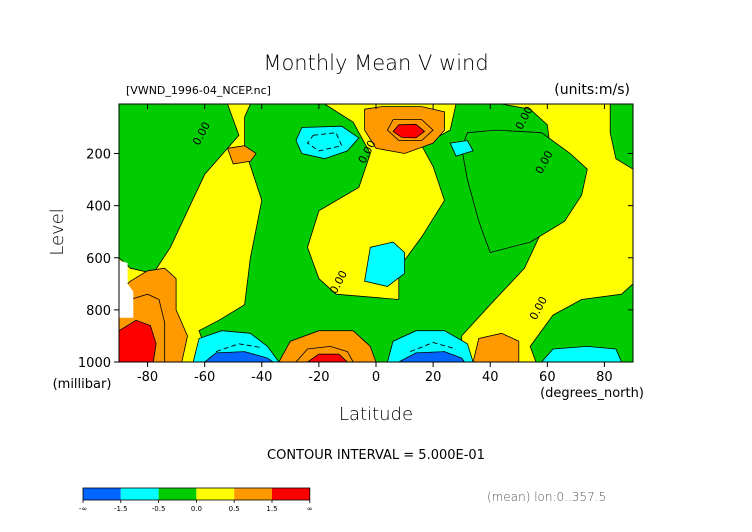 The height and width of the screenshot is (532, 752). What do you see at coordinates (376, 455) in the screenshot?
I see `contour-interval: CONTOUR INTERVAL = 5.000E-01` at bounding box center [376, 455].